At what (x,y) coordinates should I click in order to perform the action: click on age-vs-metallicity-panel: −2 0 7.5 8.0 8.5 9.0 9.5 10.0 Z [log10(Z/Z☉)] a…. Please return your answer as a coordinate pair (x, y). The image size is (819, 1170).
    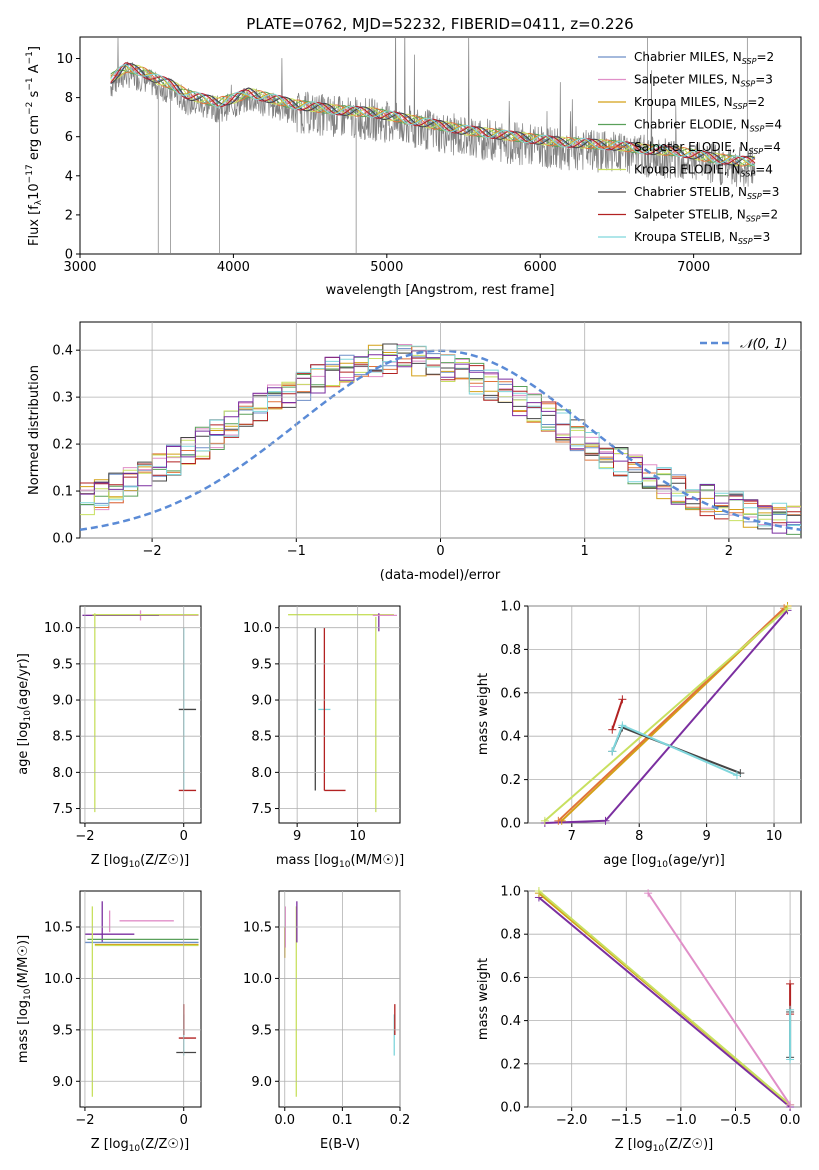
    Looking at the image, I should click on (109, 737).